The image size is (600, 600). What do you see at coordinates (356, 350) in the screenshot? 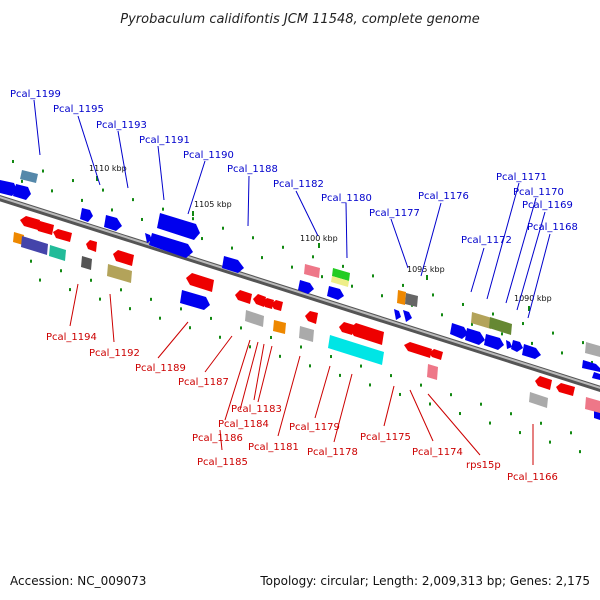
I see `feature-cyan` at bounding box center [356, 350].